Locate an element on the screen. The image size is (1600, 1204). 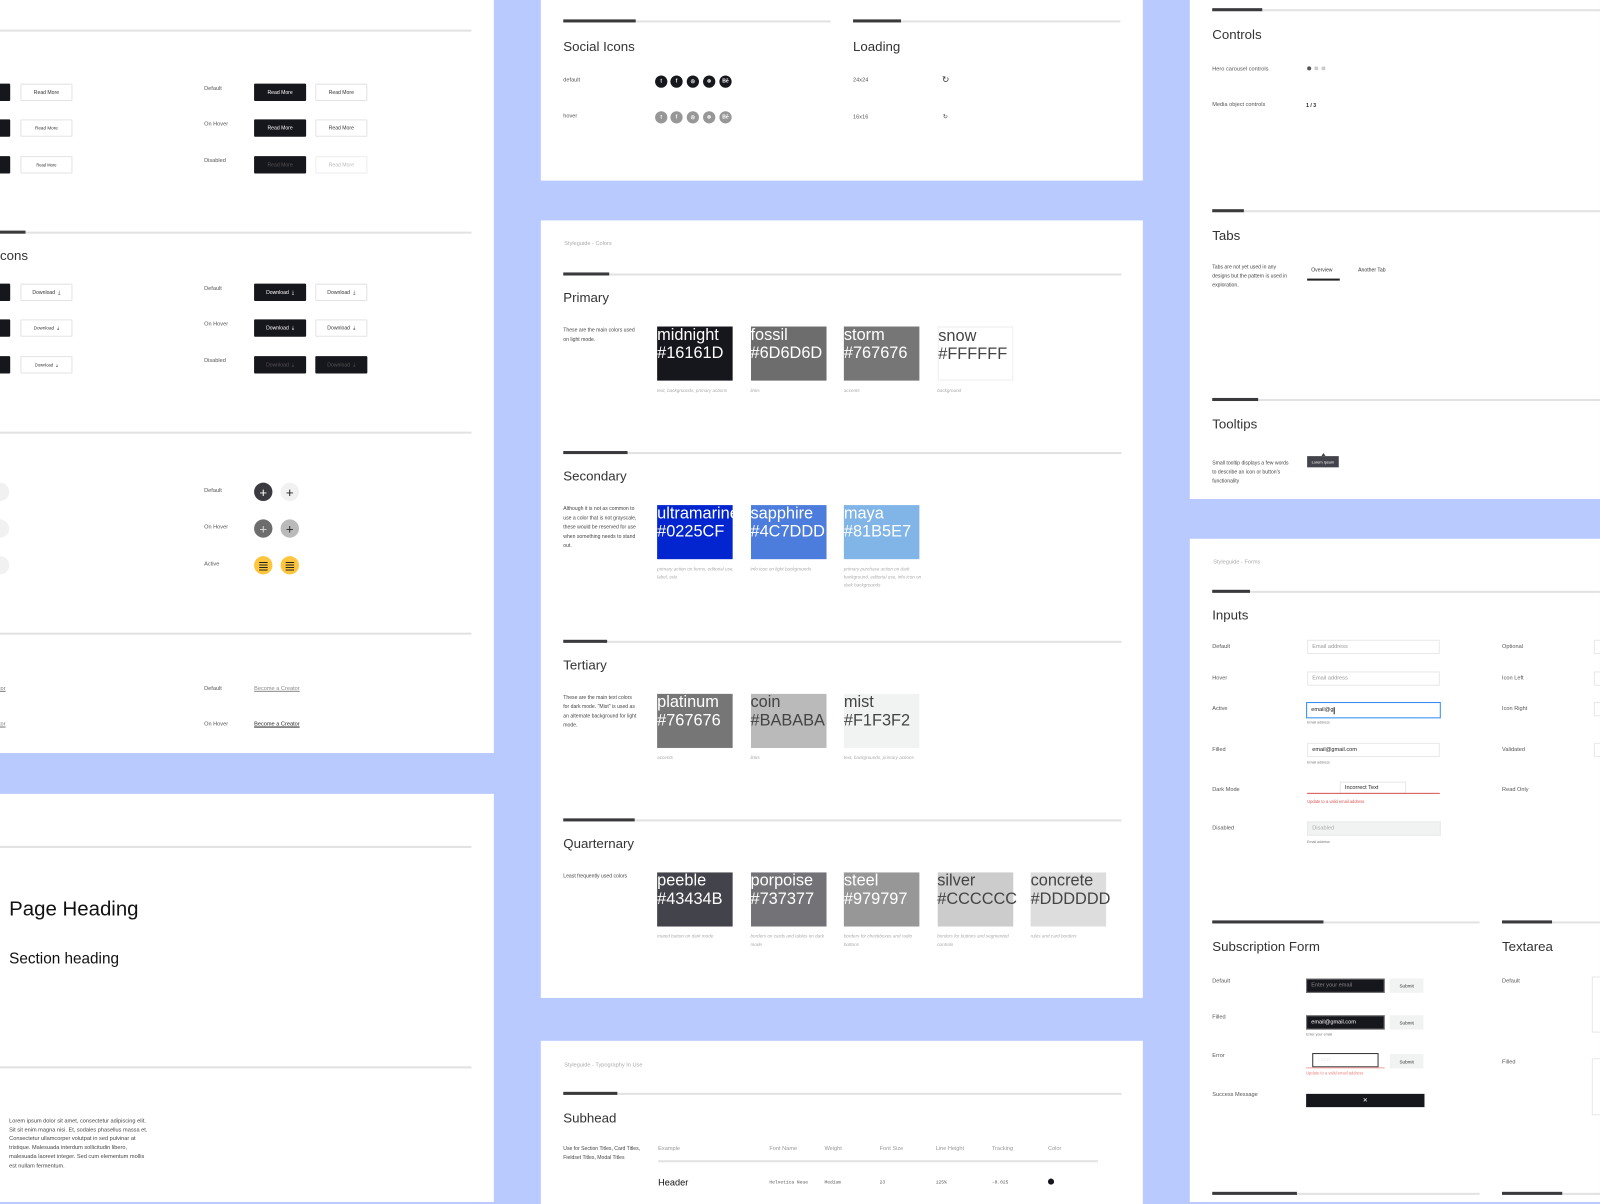
subscribe-email-input: Enter your email is located at coordinates (1345, 985).